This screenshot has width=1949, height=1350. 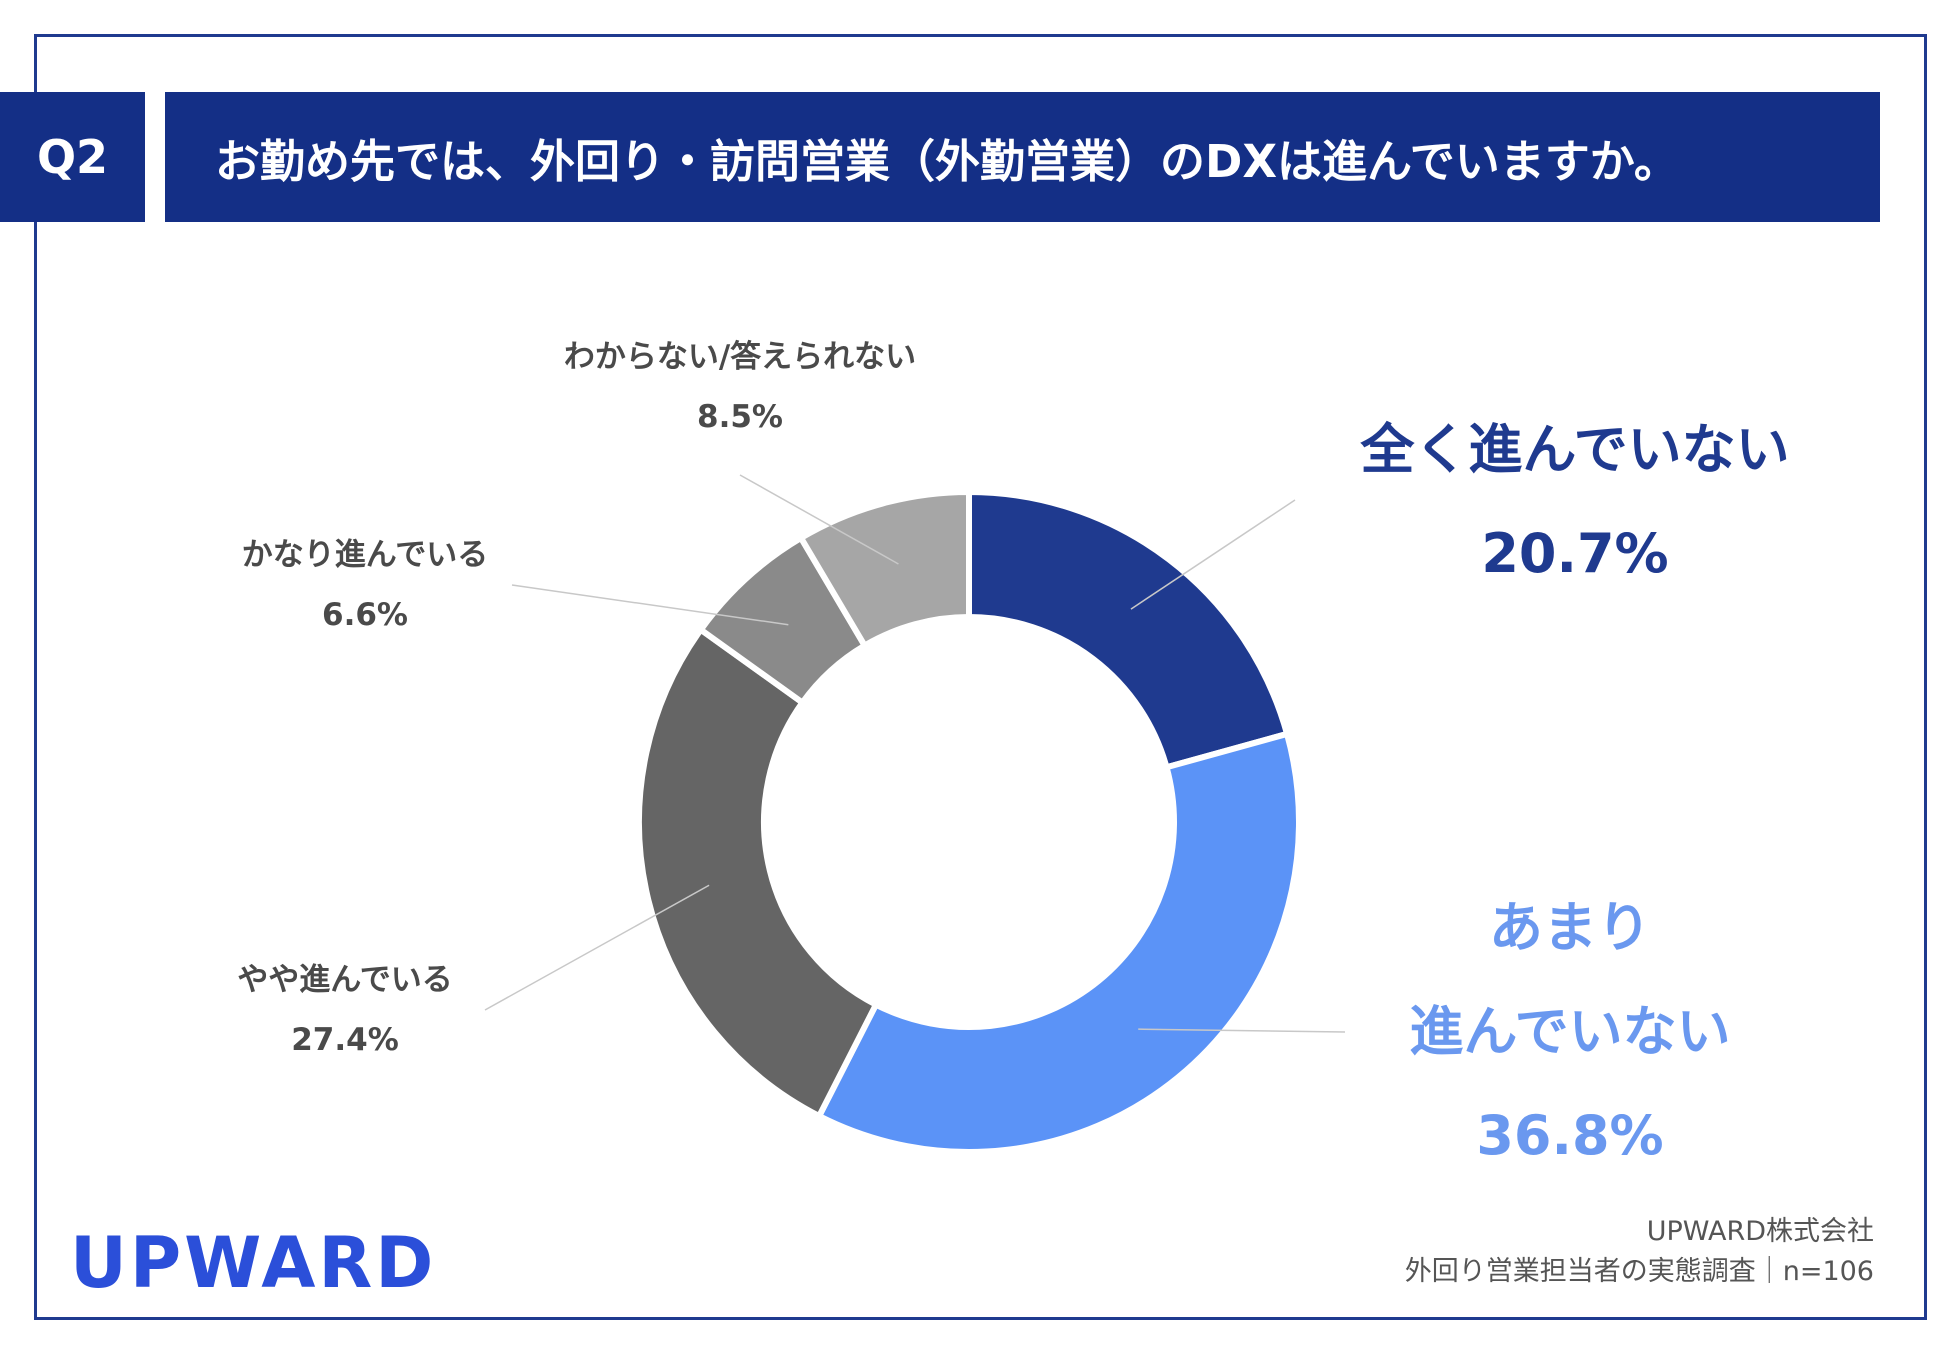 I want to click on slice-4-value: 8.5%, so click(x=740, y=417).